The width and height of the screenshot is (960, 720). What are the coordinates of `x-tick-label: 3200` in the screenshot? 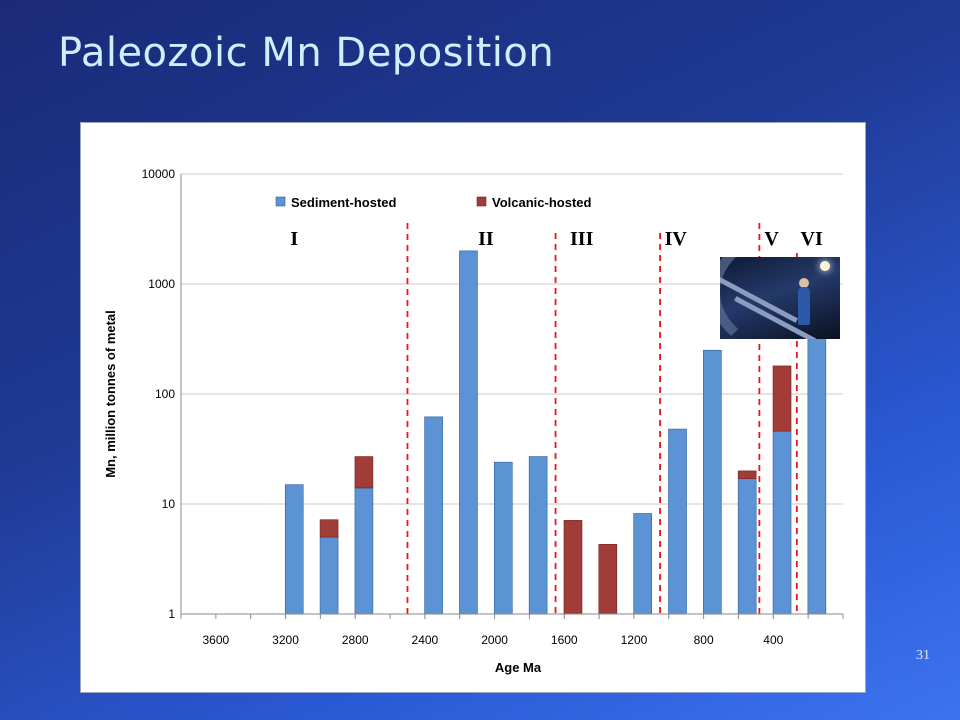 It's located at (285, 640).